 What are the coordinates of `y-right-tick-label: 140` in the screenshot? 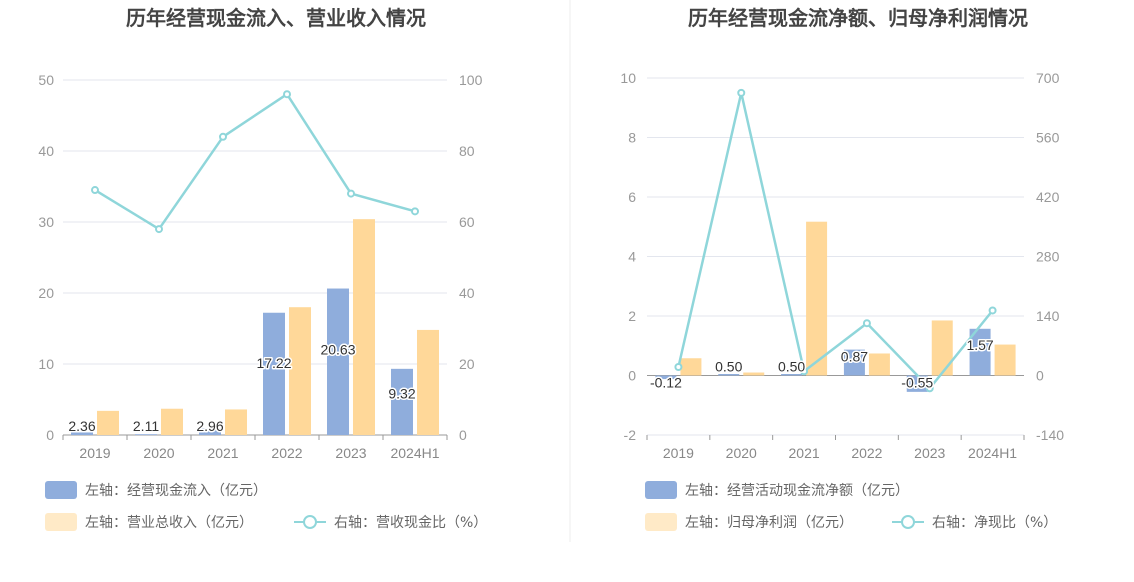 It's located at (1048, 316).